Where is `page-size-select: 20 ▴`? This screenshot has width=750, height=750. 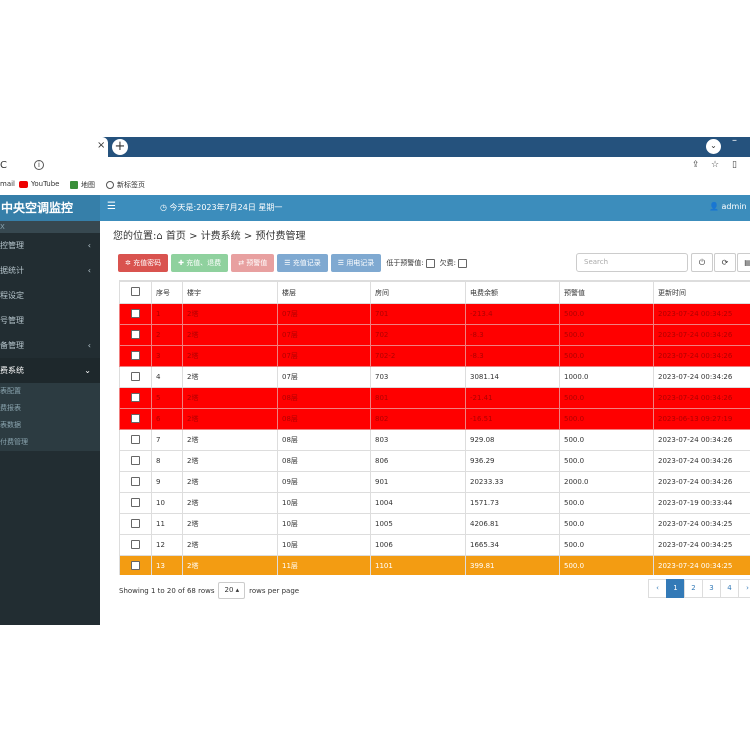 page-size-select: 20 ▴ is located at coordinates (232, 590).